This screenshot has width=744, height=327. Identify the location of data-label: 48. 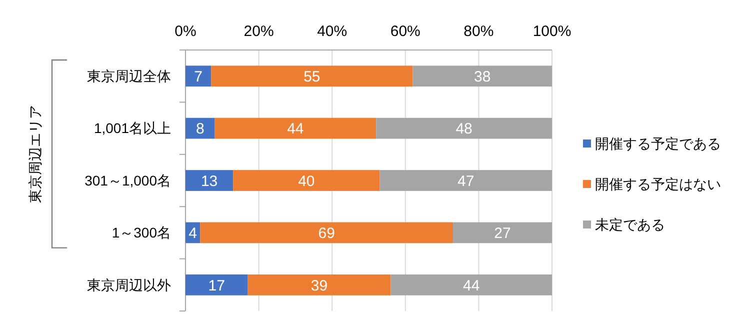
(464, 129).